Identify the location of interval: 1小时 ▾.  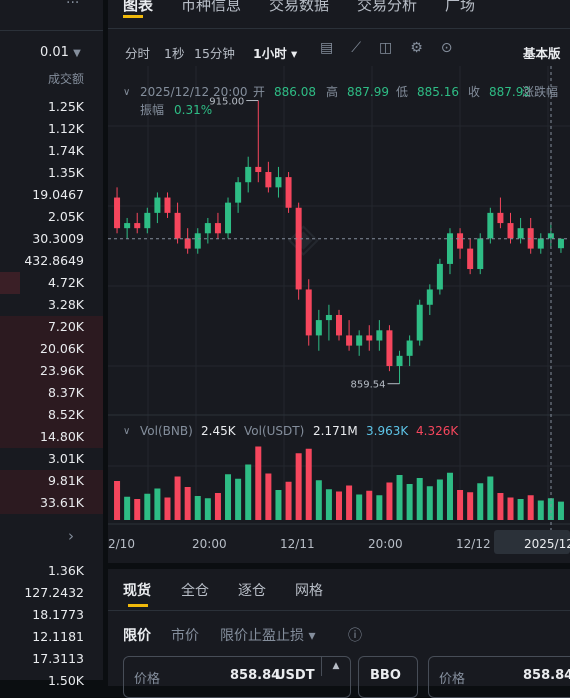
(275, 53).